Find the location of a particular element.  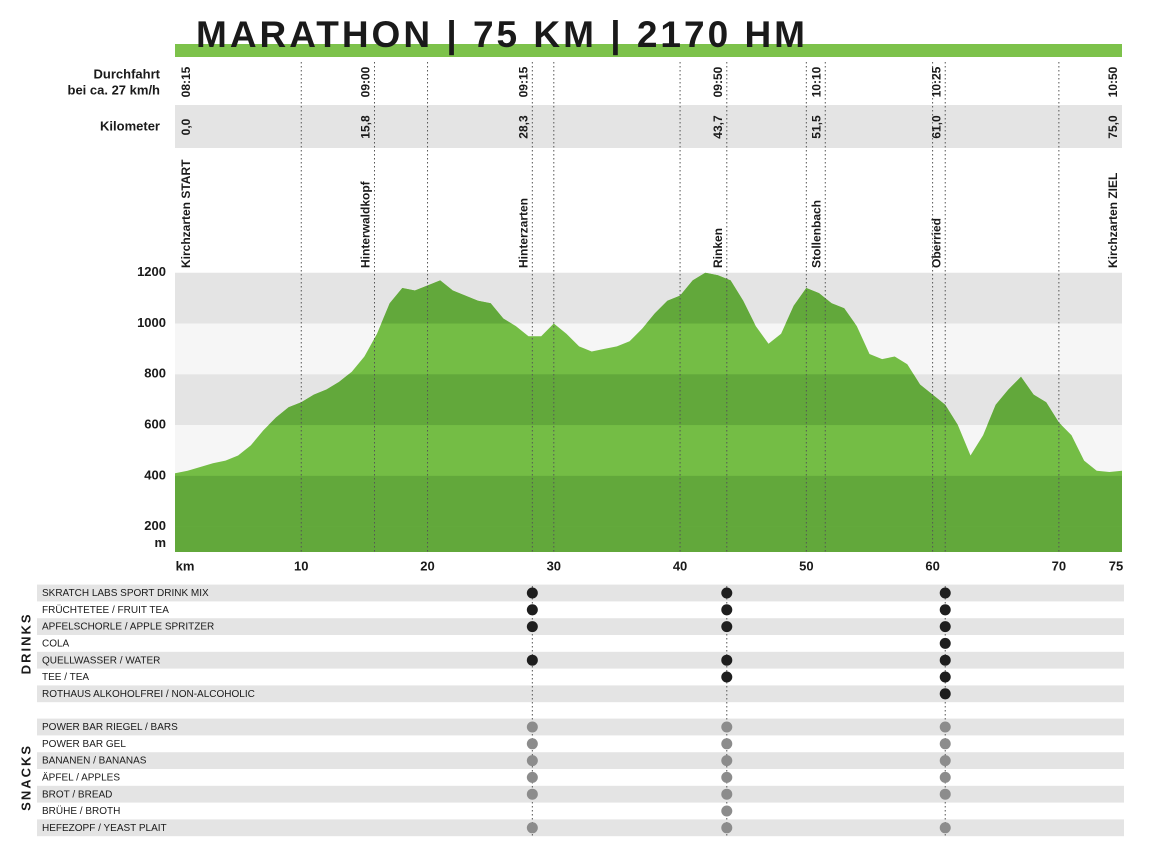

station-name: Hinterzarten is located at coordinates (524, 233).